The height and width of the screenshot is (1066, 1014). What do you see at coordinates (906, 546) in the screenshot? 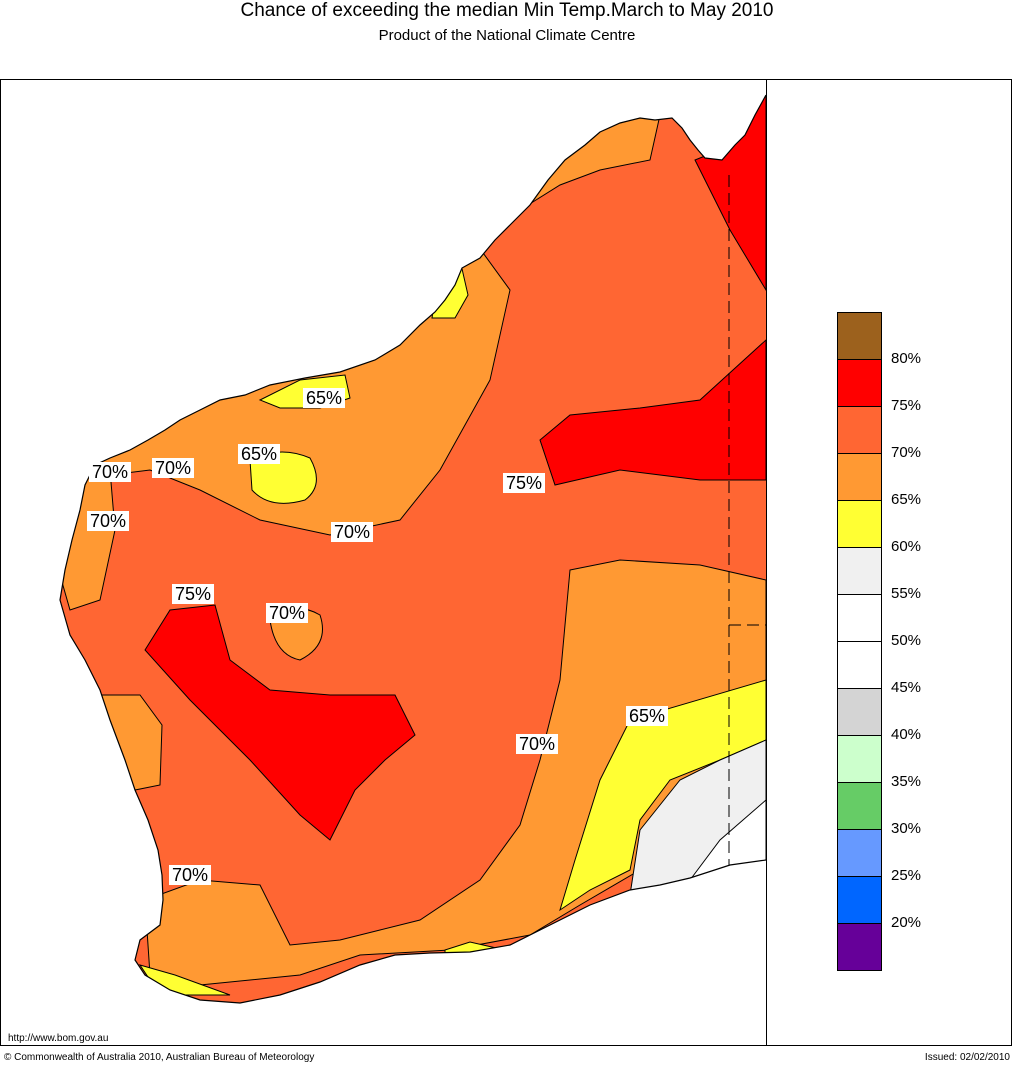
I see `legend-tick-label: 60%` at bounding box center [906, 546].